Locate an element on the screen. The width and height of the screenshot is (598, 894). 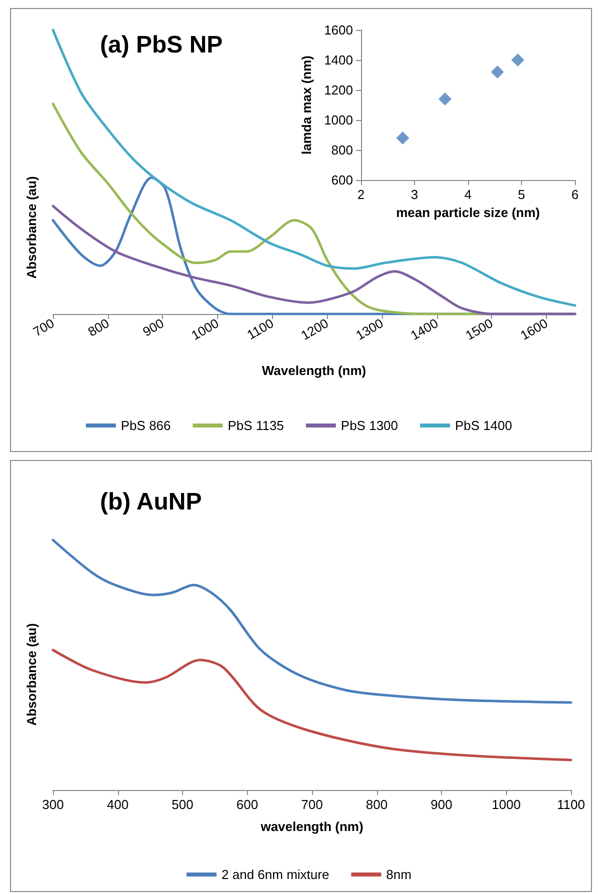
y-tick-label: 1600 is located at coordinates (338, 30).